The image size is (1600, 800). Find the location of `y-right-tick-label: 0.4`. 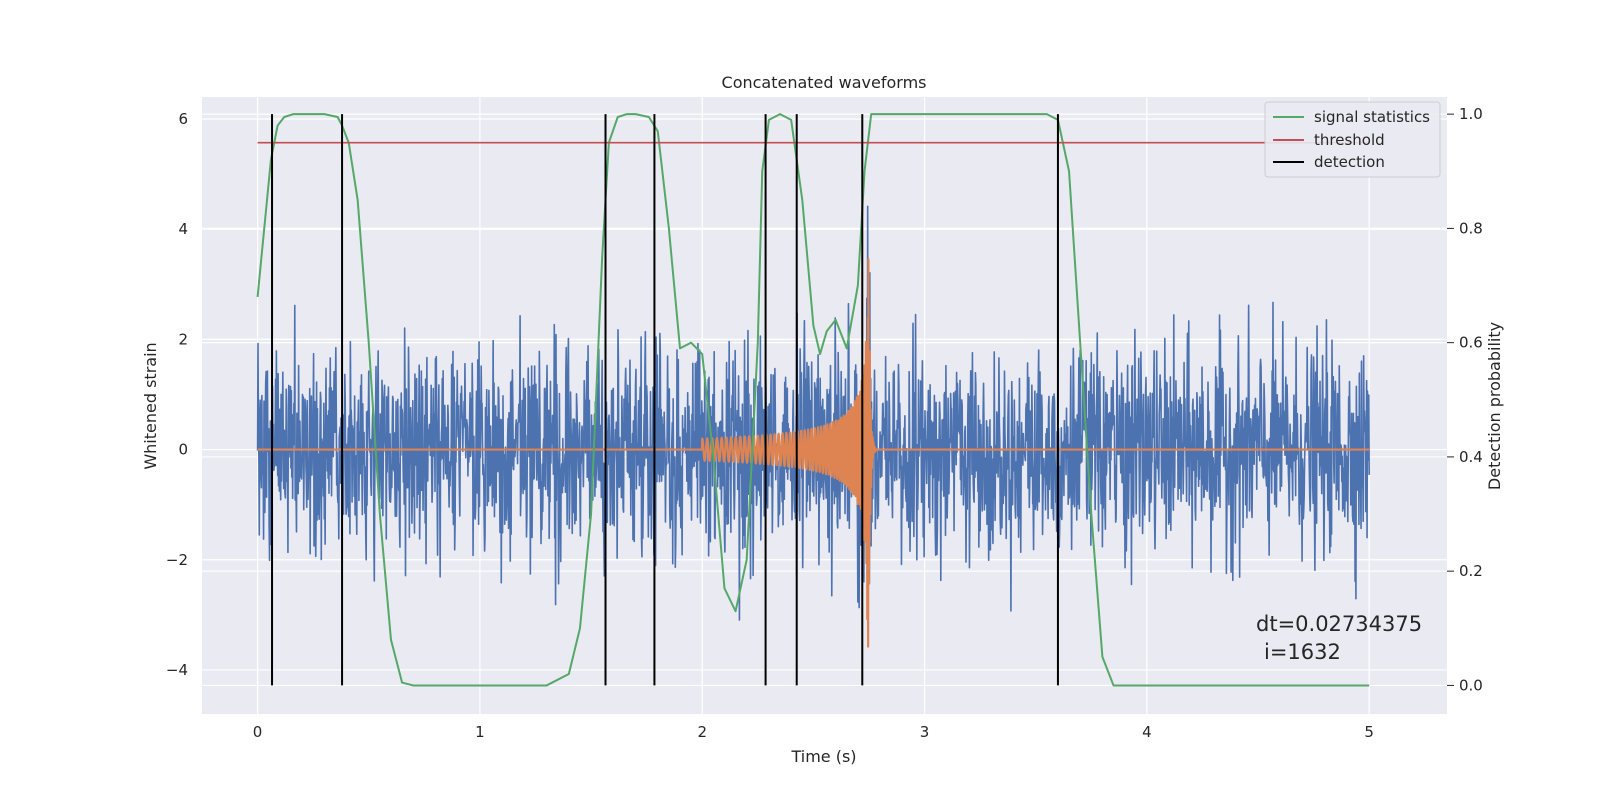

y-right-tick-label: 0.4 is located at coordinates (1471, 457).